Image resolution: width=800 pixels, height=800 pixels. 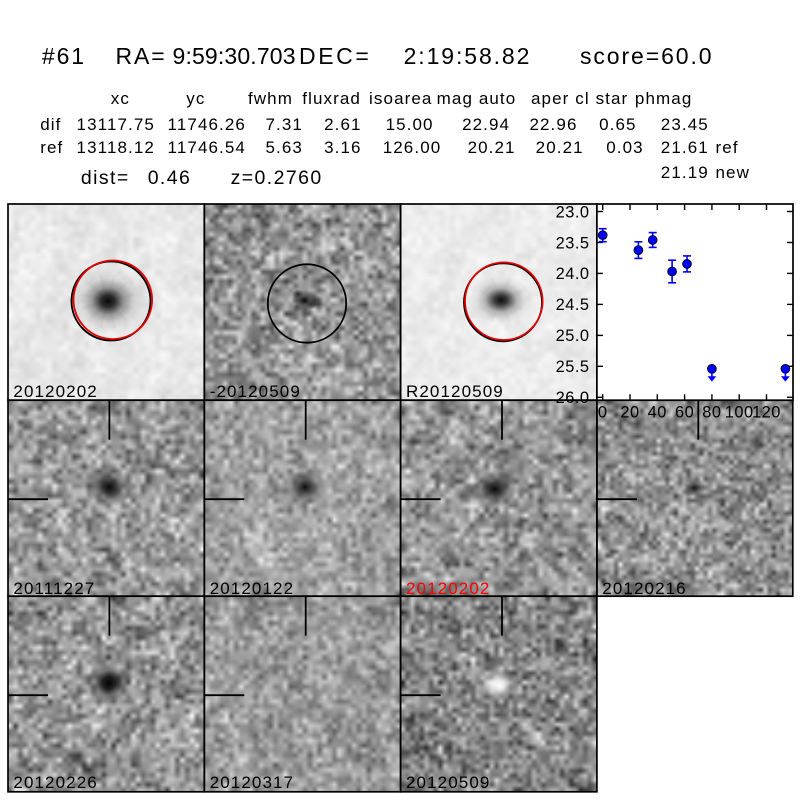 What do you see at coordinates (711, 413) in the screenshot?
I see `svg-text: 80` at bounding box center [711, 413].